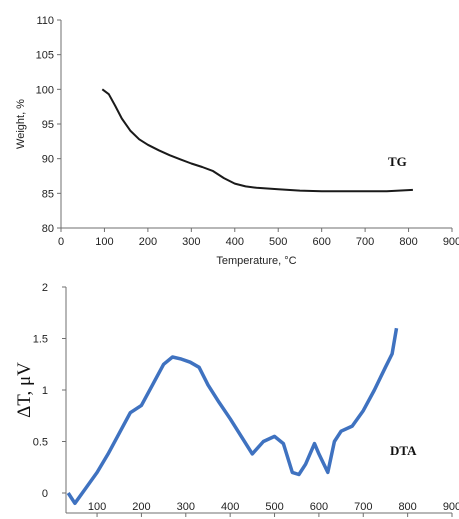 This screenshot has width=459, height=519. I want to click on tg-y-tick-label: 105, so click(45, 56).